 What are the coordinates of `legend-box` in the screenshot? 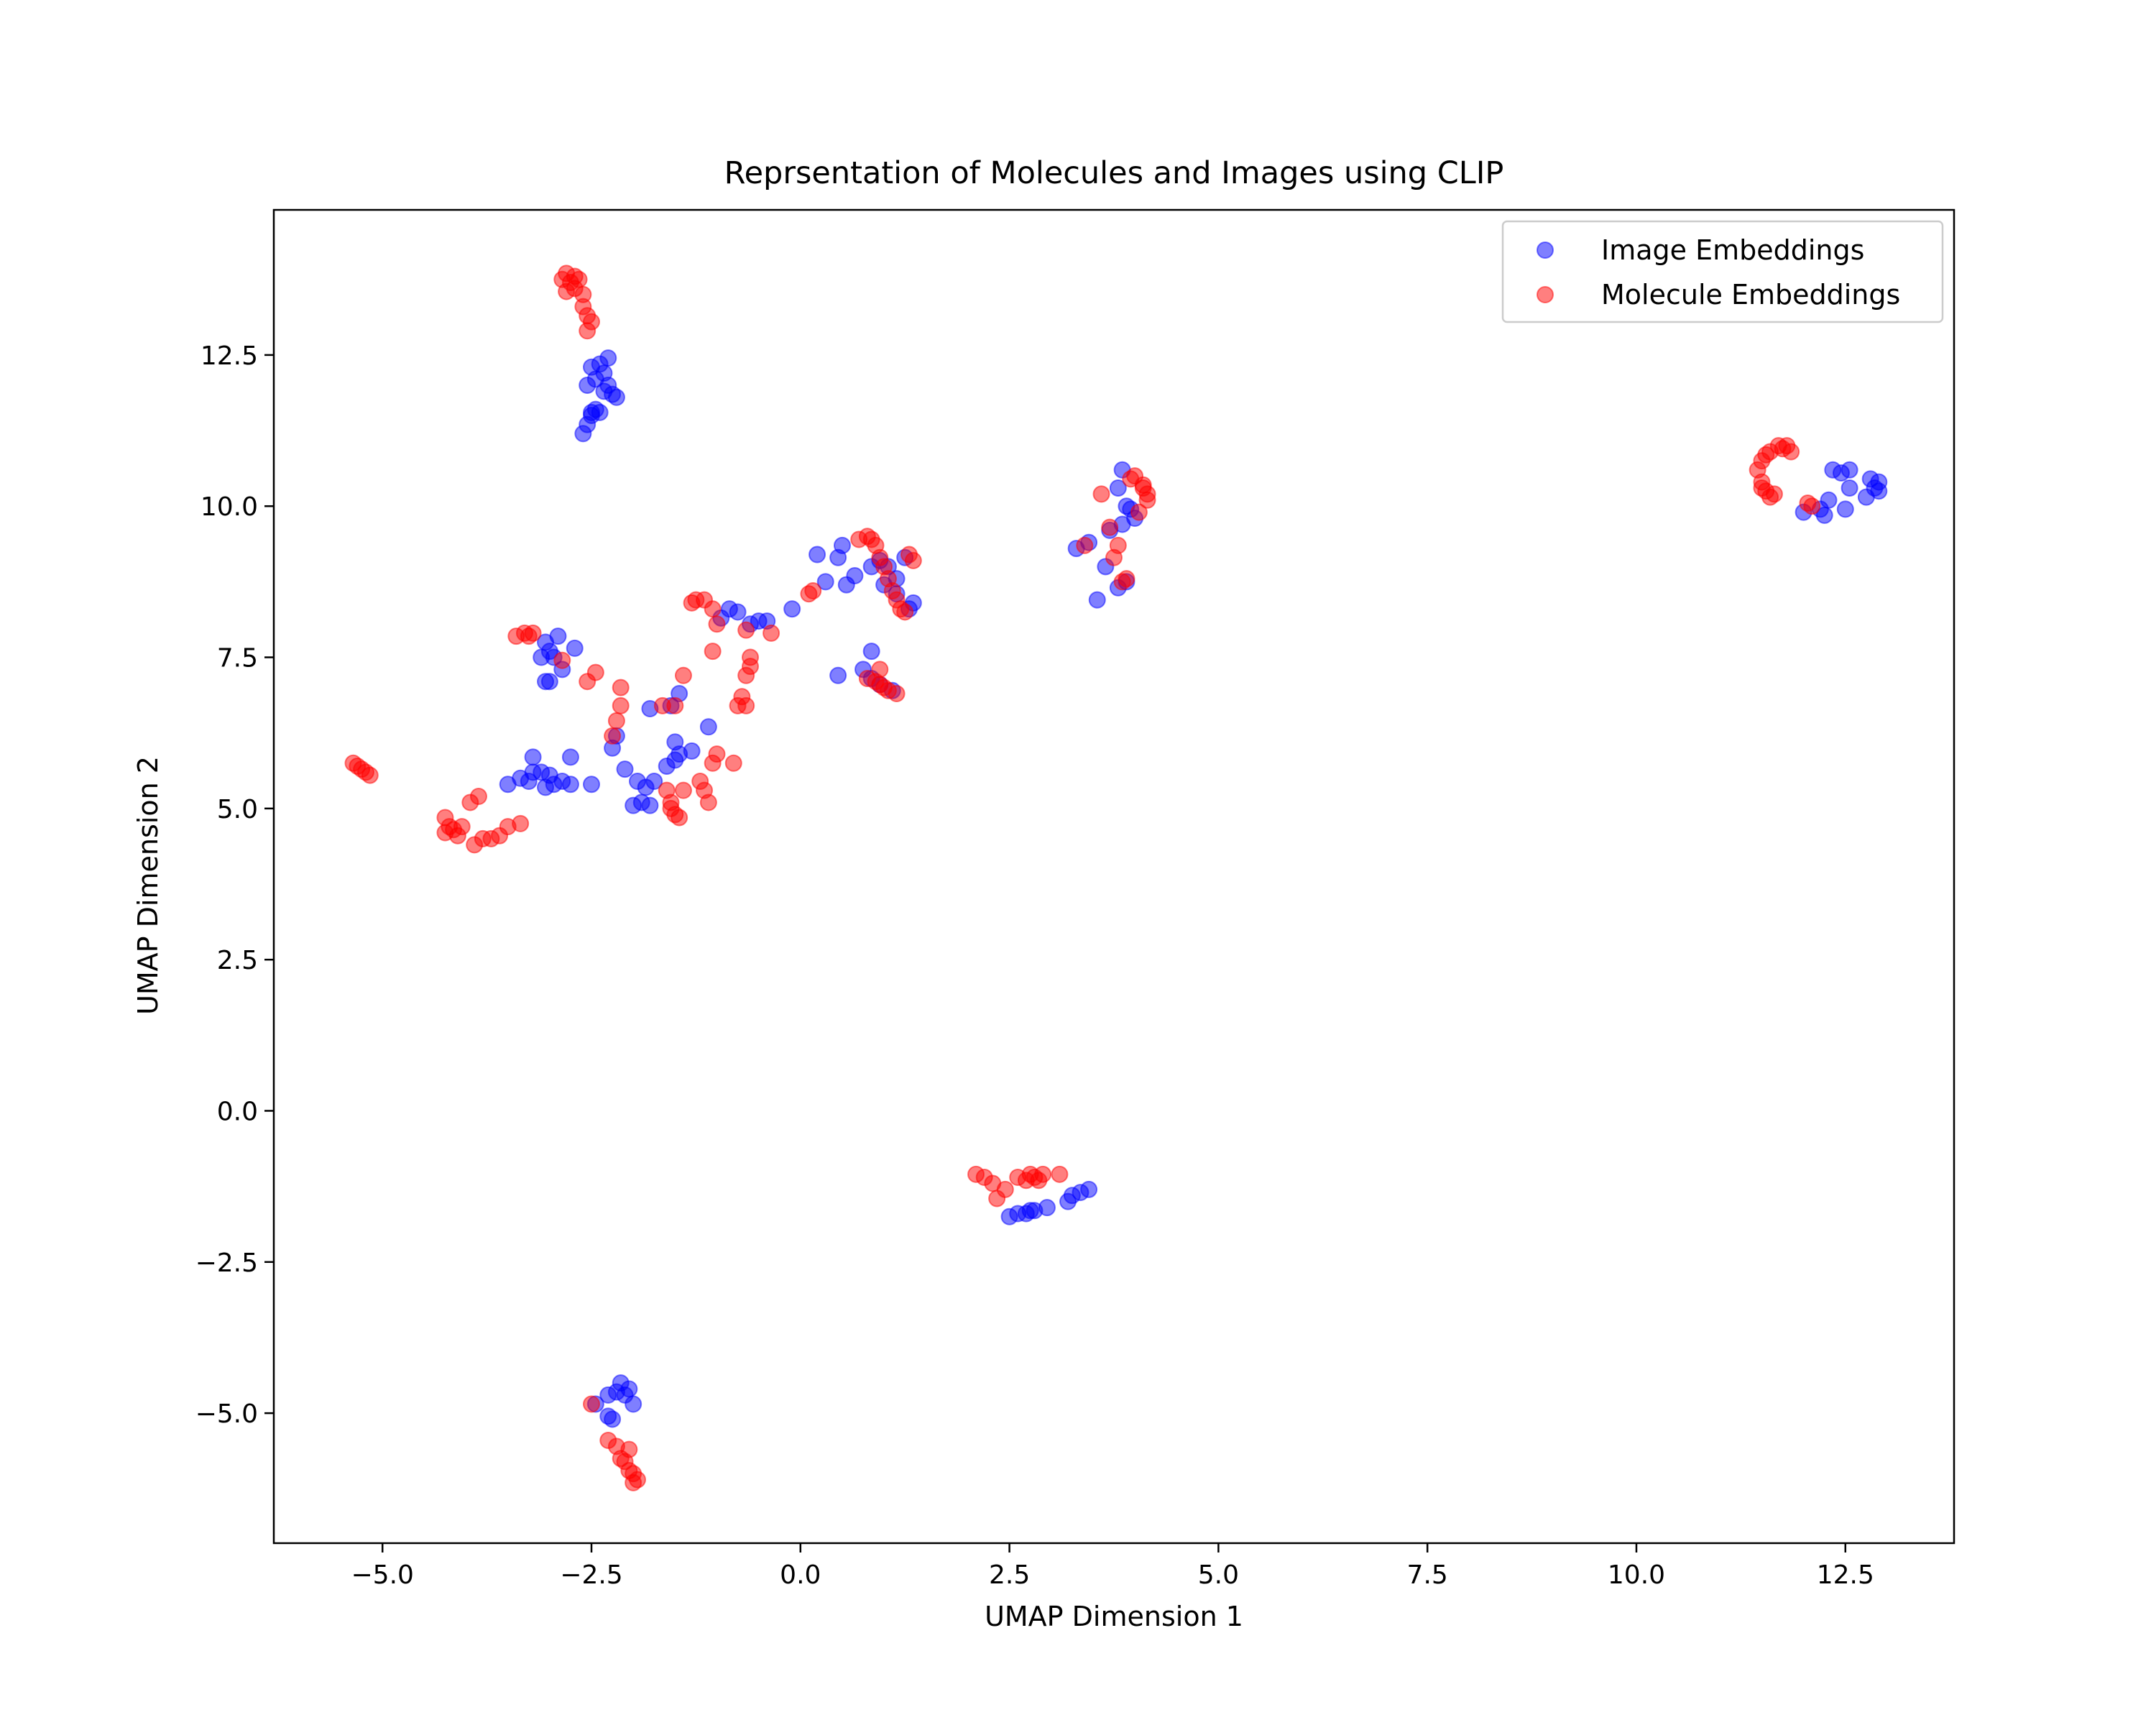 It's located at (1723, 271).